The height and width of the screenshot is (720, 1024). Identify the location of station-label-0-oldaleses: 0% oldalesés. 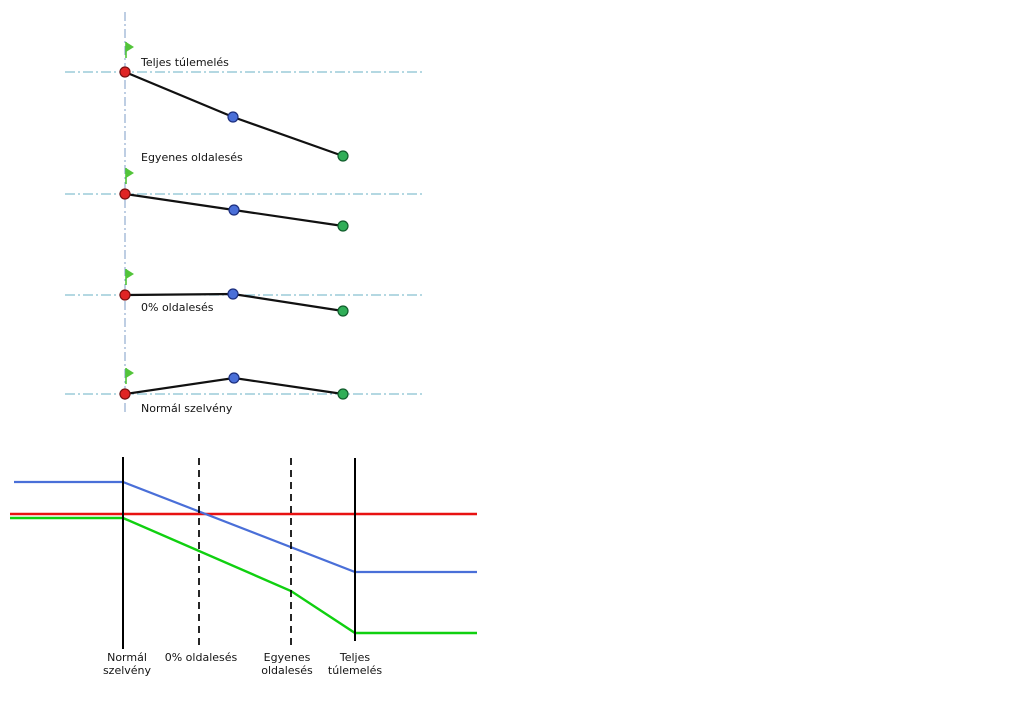
(201, 658).